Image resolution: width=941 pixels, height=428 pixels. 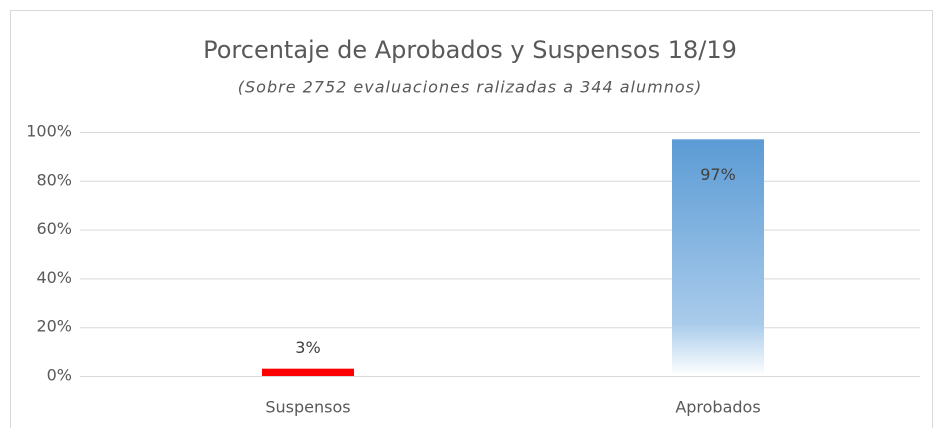 What do you see at coordinates (718, 174) in the screenshot?
I see `data-label: 97%` at bounding box center [718, 174].